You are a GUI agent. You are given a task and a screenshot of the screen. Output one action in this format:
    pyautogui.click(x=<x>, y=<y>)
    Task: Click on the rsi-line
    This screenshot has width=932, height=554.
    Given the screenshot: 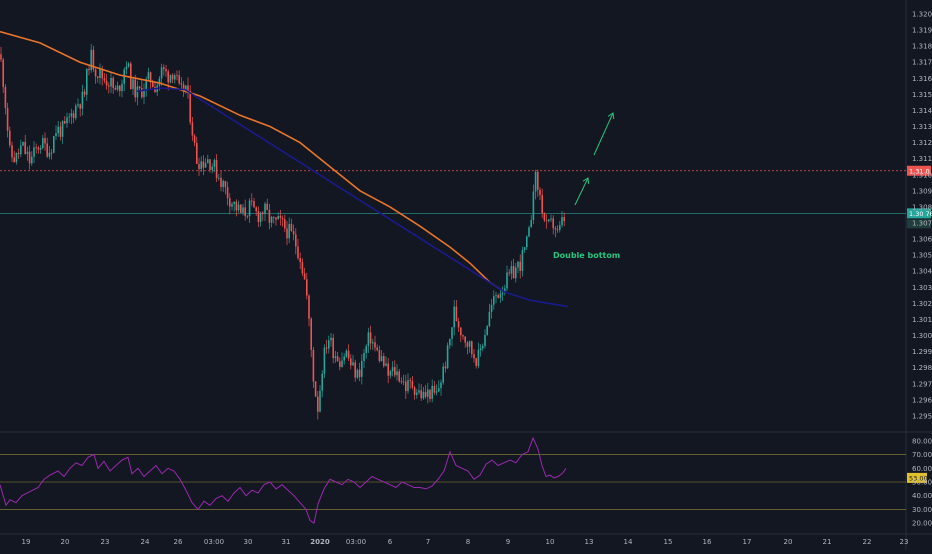 What is the action you would take?
    pyautogui.click(x=283, y=480)
    